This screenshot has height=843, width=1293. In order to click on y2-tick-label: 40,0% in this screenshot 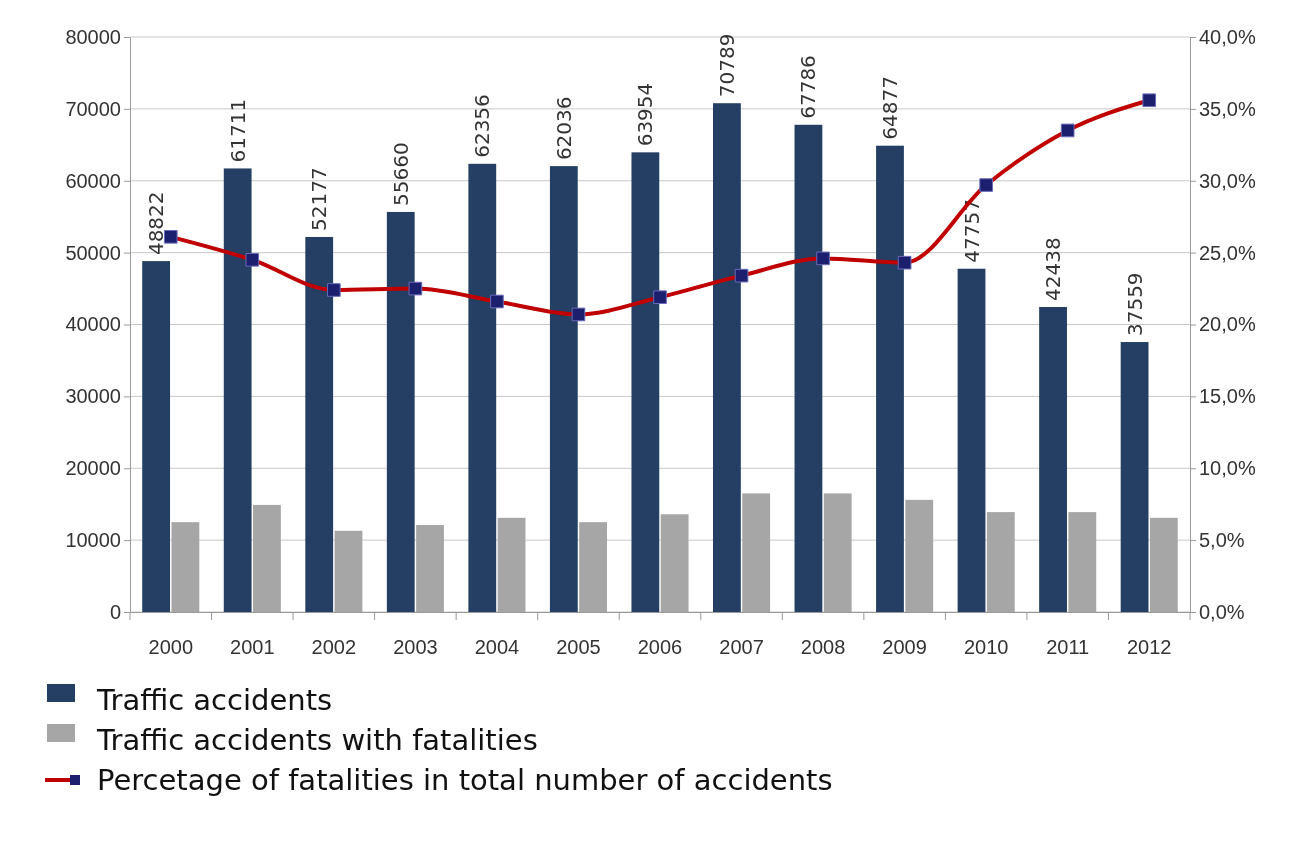, I will do `click(1227, 36)`.